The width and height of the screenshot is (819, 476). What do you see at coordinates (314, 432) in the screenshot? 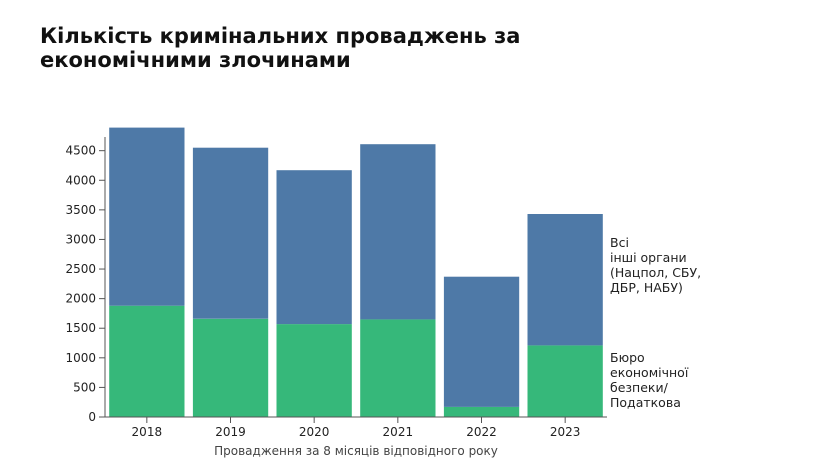
I see `x-tick-label: 2020` at bounding box center [314, 432].